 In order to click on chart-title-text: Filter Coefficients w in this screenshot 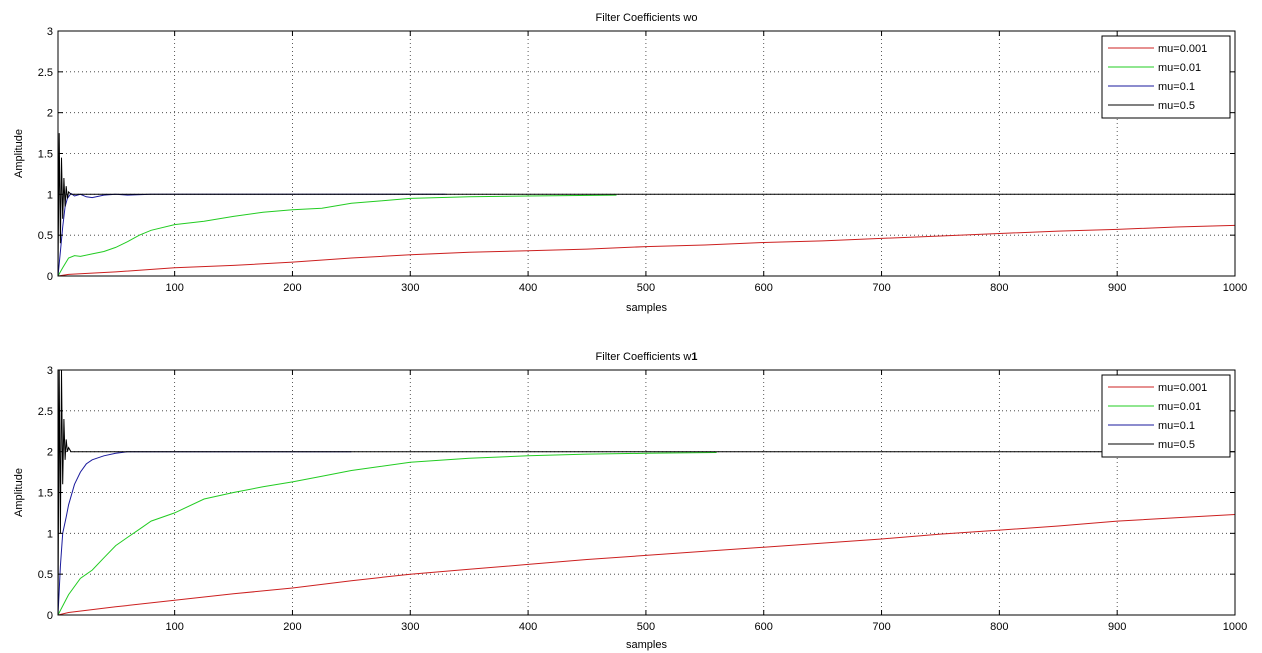, I will do `click(644, 357)`.